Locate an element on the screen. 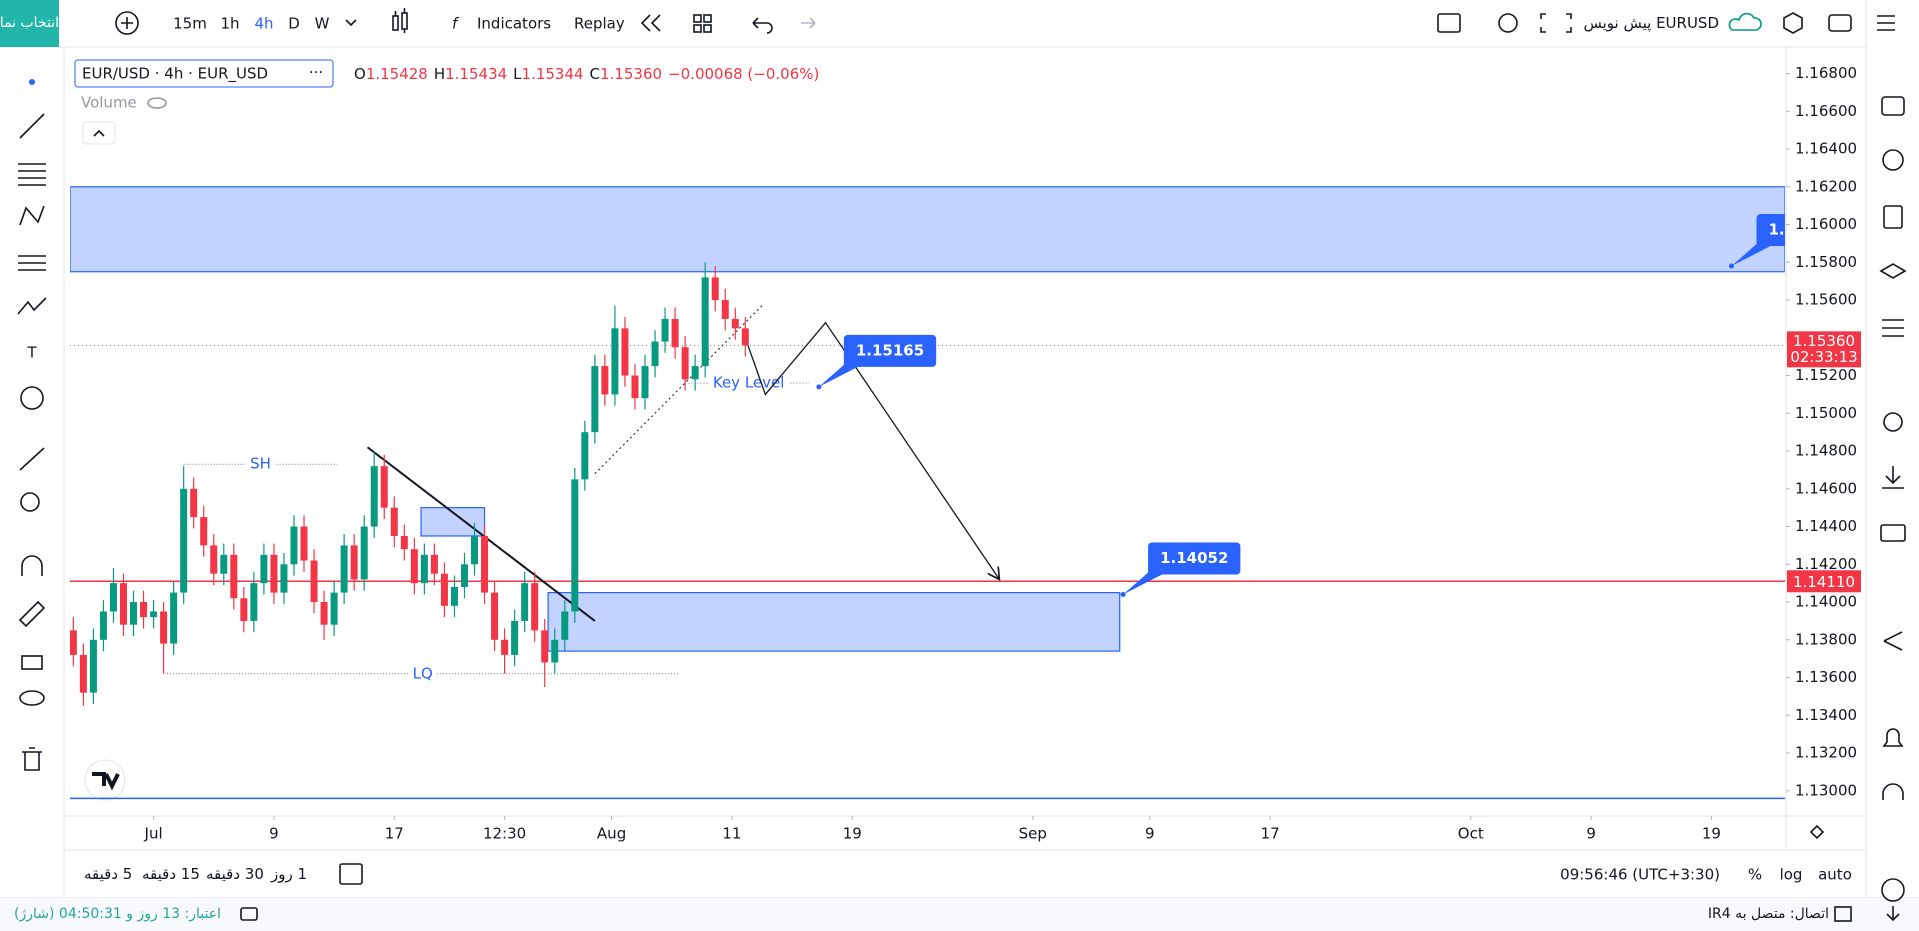 The image size is (1919, 931). y-tick-label: 1.14200 is located at coordinates (1826, 564).